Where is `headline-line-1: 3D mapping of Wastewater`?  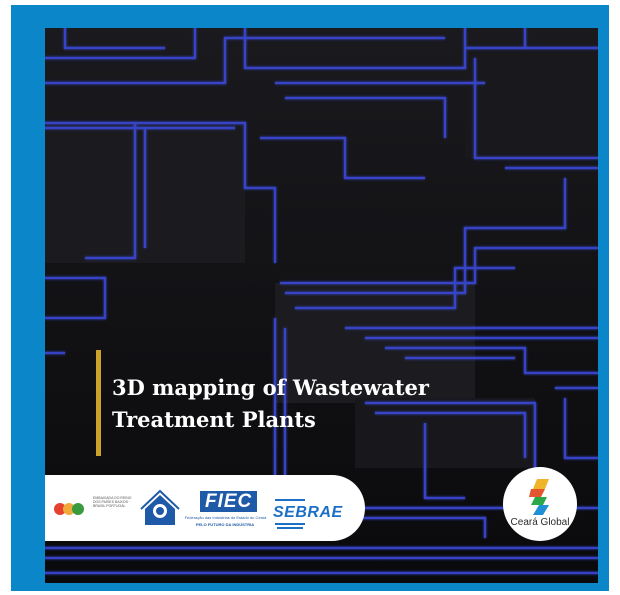 headline-line-1: 3D mapping of Wastewater is located at coordinates (270, 387).